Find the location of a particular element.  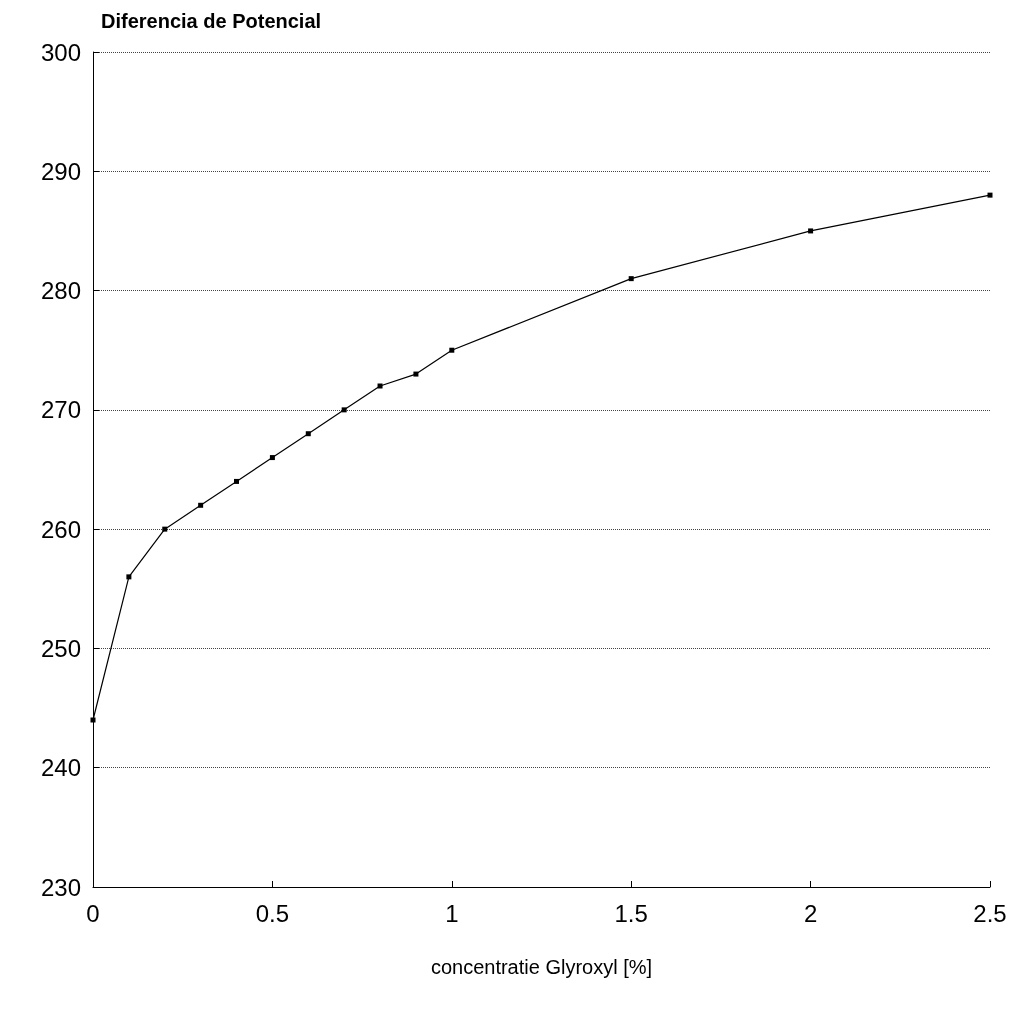

y-tick-label: 250 is located at coordinates (60, 648).